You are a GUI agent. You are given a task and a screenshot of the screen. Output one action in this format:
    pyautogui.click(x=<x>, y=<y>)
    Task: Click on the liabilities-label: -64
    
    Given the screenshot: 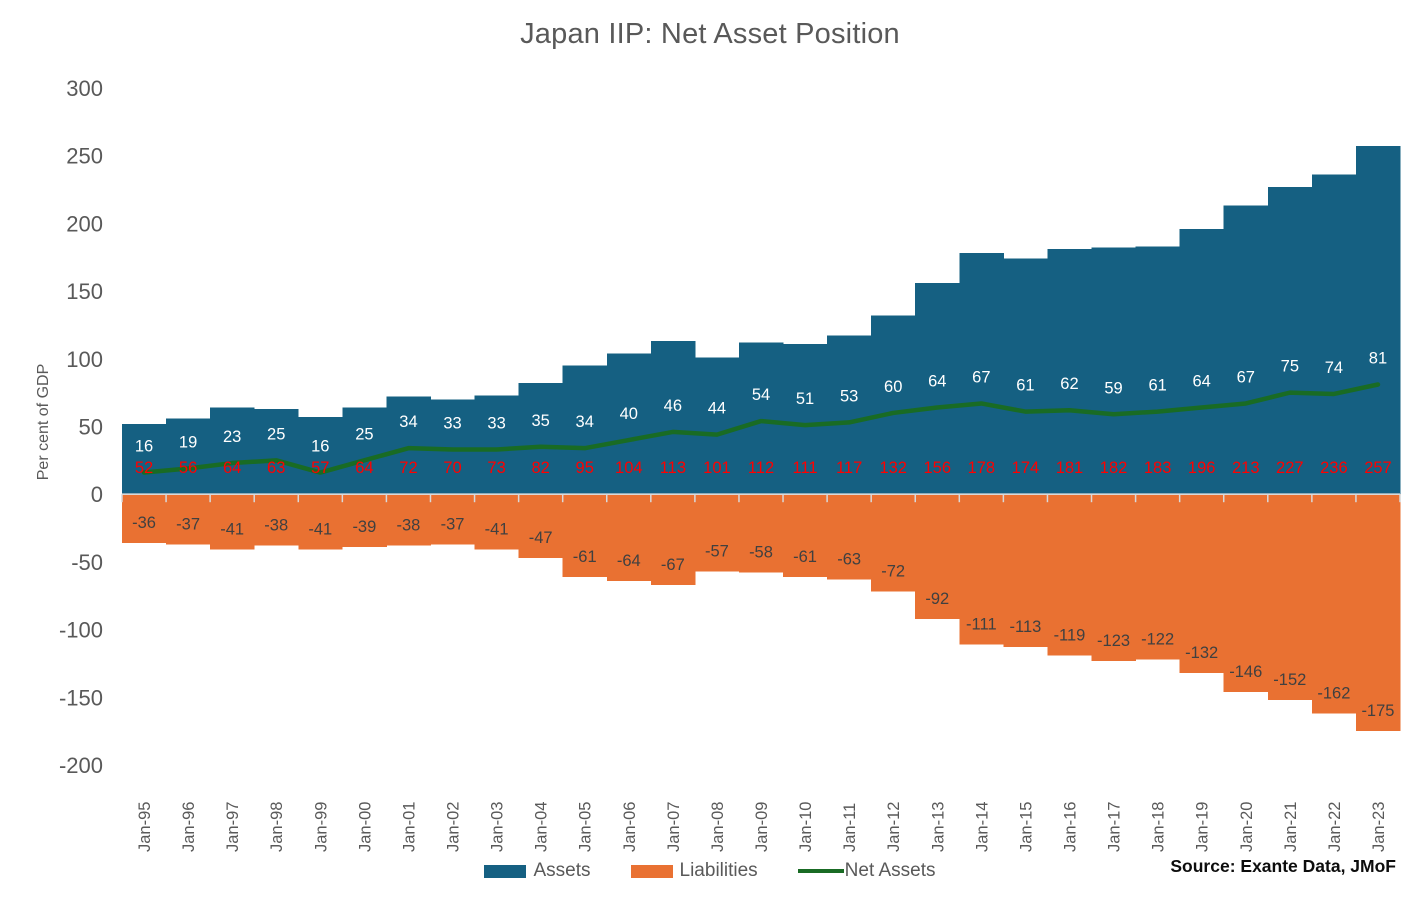 What is the action you would take?
    pyautogui.click(x=629, y=561)
    